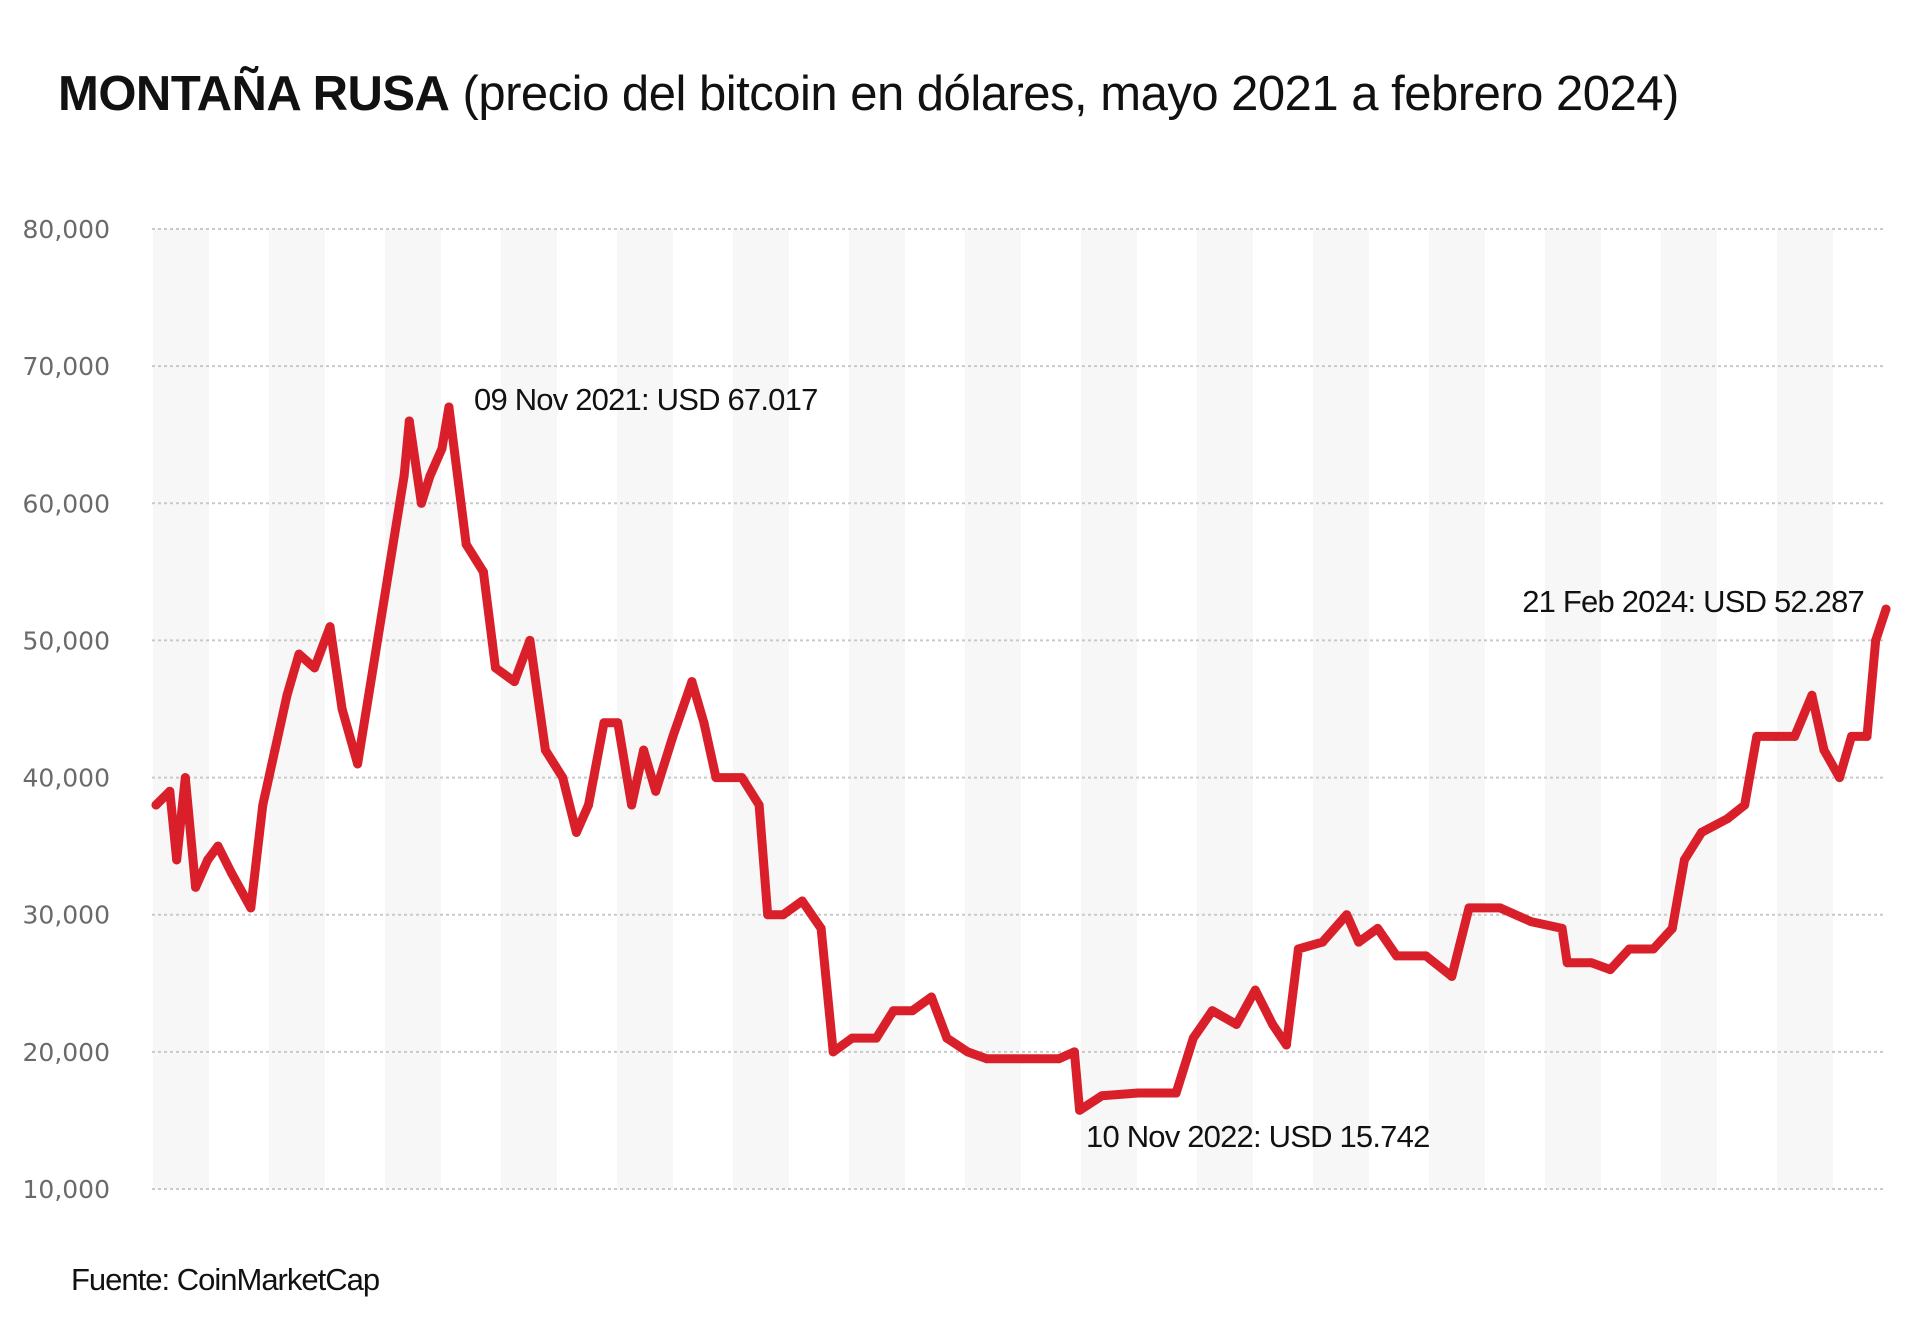  Describe the element at coordinates (1693, 601) in the screenshot. I see `annotation-latest: 21 Feb 2024: USD 52.287` at that location.